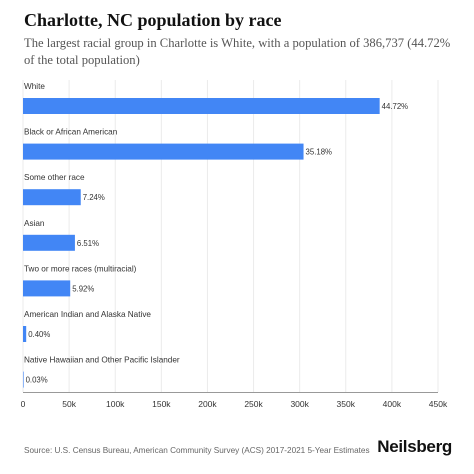  What do you see at coordinates (69, 404) in the screenshot?
I see `x-tick-label: 50k` at bounding box center [69, 404].